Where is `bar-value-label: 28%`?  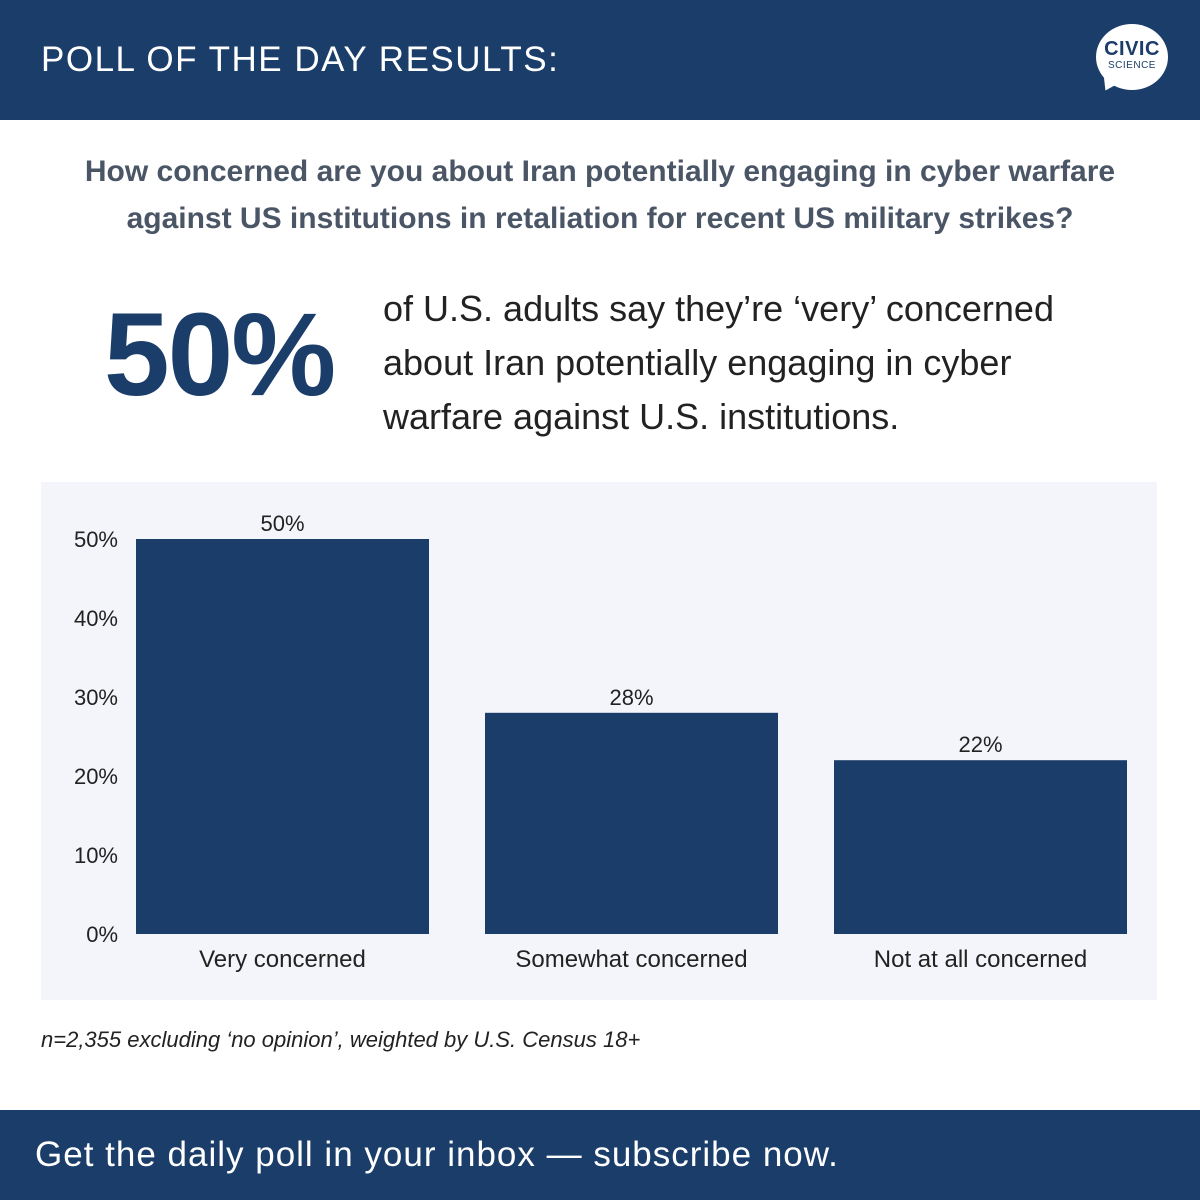 bar-value-label: 28% is located at coordinates (631, 697).